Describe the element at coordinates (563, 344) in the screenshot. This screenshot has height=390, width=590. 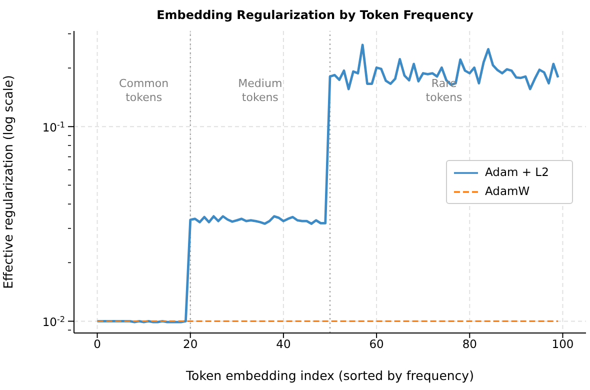
I see `x-tick-label: 100` at that location.